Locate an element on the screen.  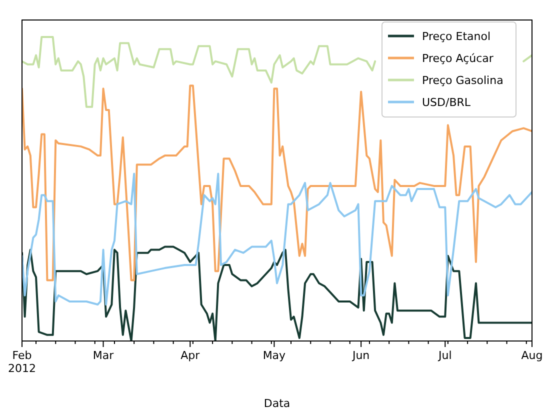
x-tick-label: Aug is located at coordinates (532, 355).